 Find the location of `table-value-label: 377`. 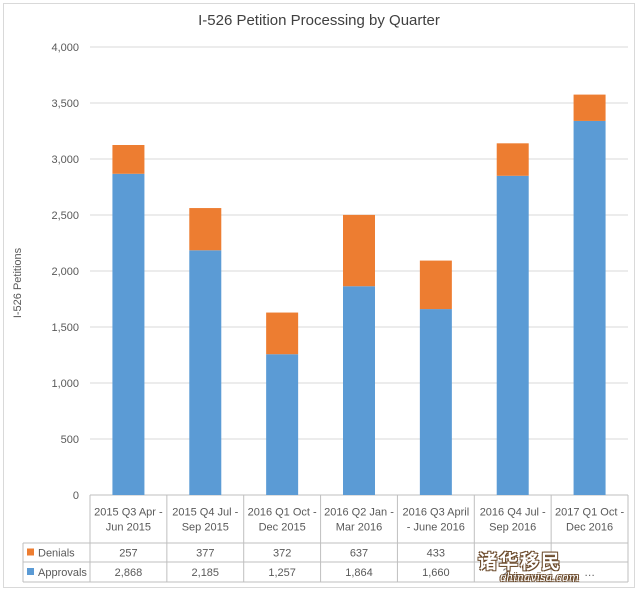

table-value-label: 377 is located at coordinates (205, 554).